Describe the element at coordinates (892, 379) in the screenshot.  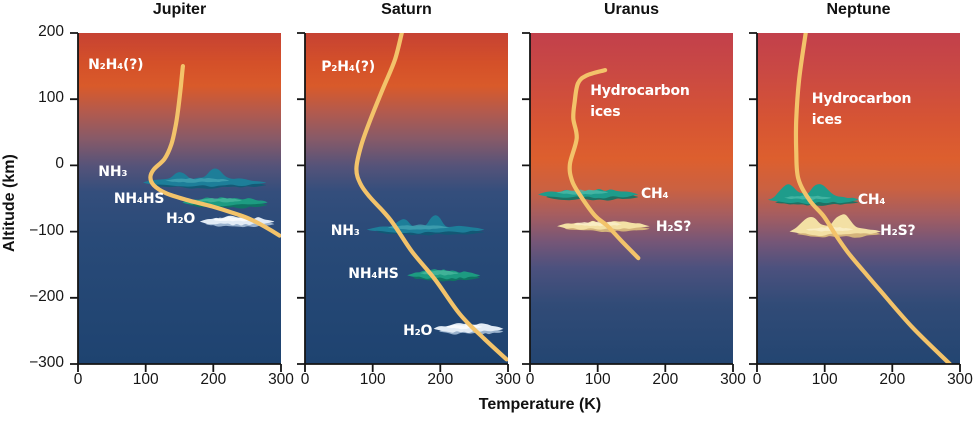
I see `x-tick-label-neptune-200: 200` at that location.